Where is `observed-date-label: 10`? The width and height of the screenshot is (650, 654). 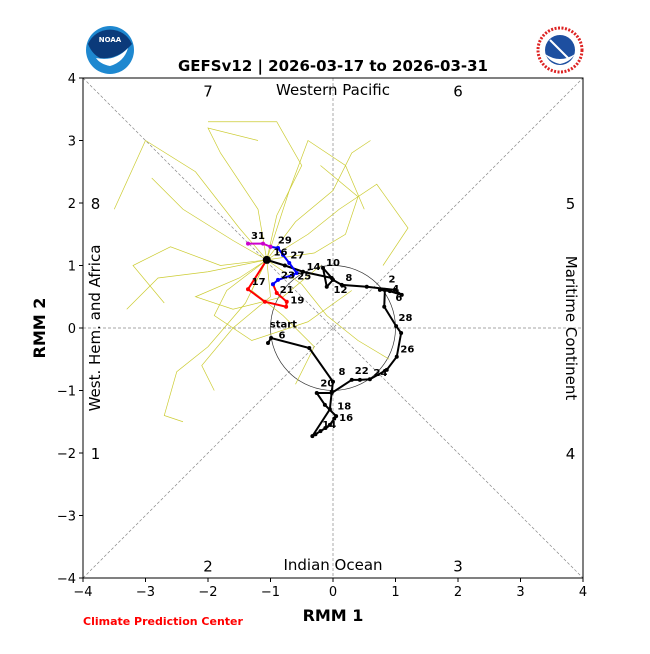
observed-date-label: 10 is located at coordinates (333, 263).